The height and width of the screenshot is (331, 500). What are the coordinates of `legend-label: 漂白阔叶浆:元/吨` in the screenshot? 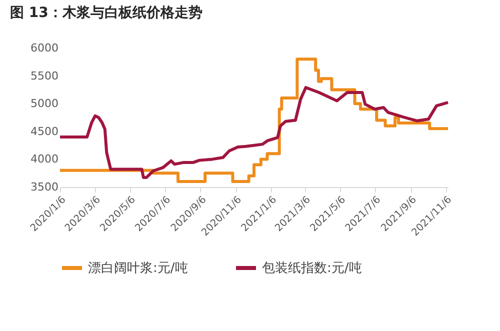 It's located at (138, 268).